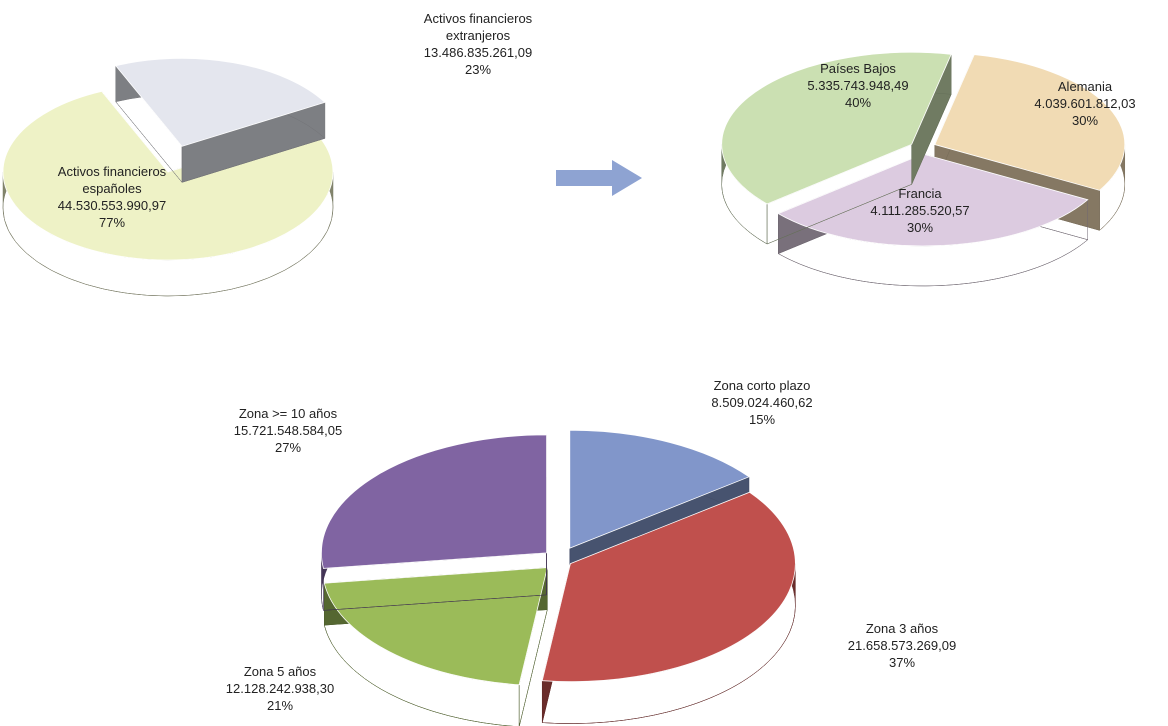 The width and height of the screenshot is (1168, 726). Describe the element at coordinates (112, 222) in the screenshot. I see `percent-label: 77%` at that location.